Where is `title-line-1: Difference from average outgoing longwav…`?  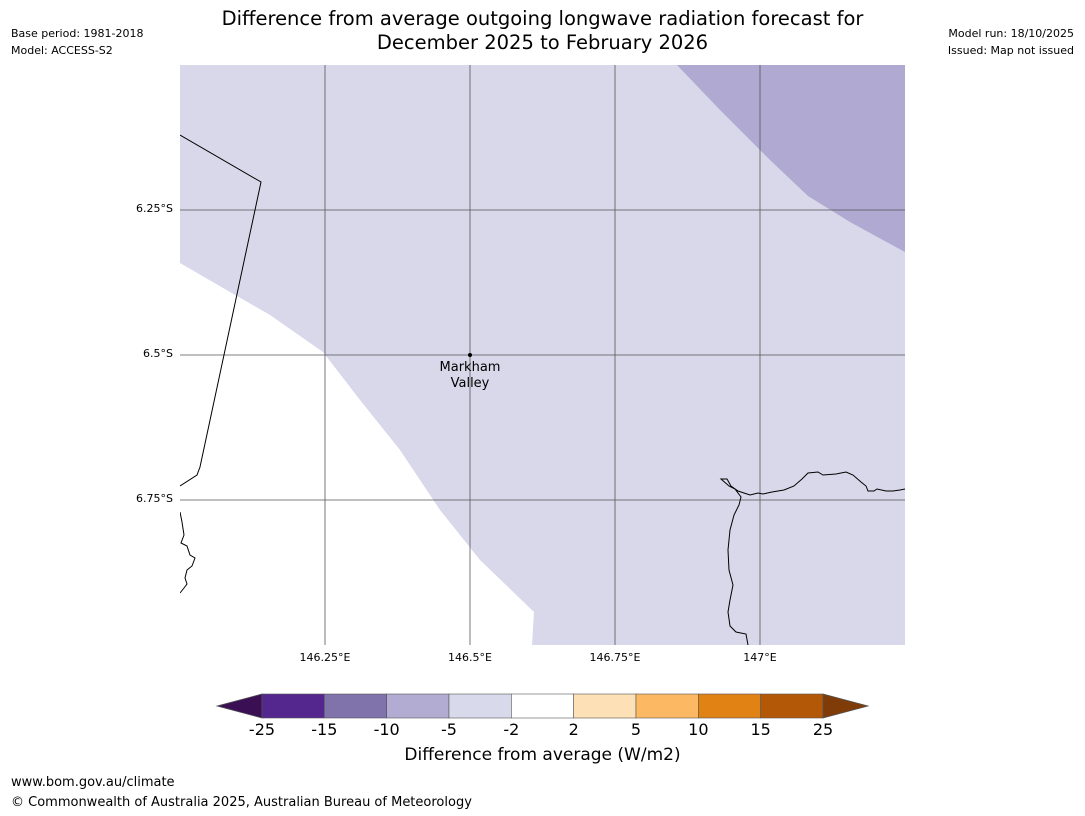 title-line-1: Difference from average outgoing longwav… is located at coordinates (542, 18).